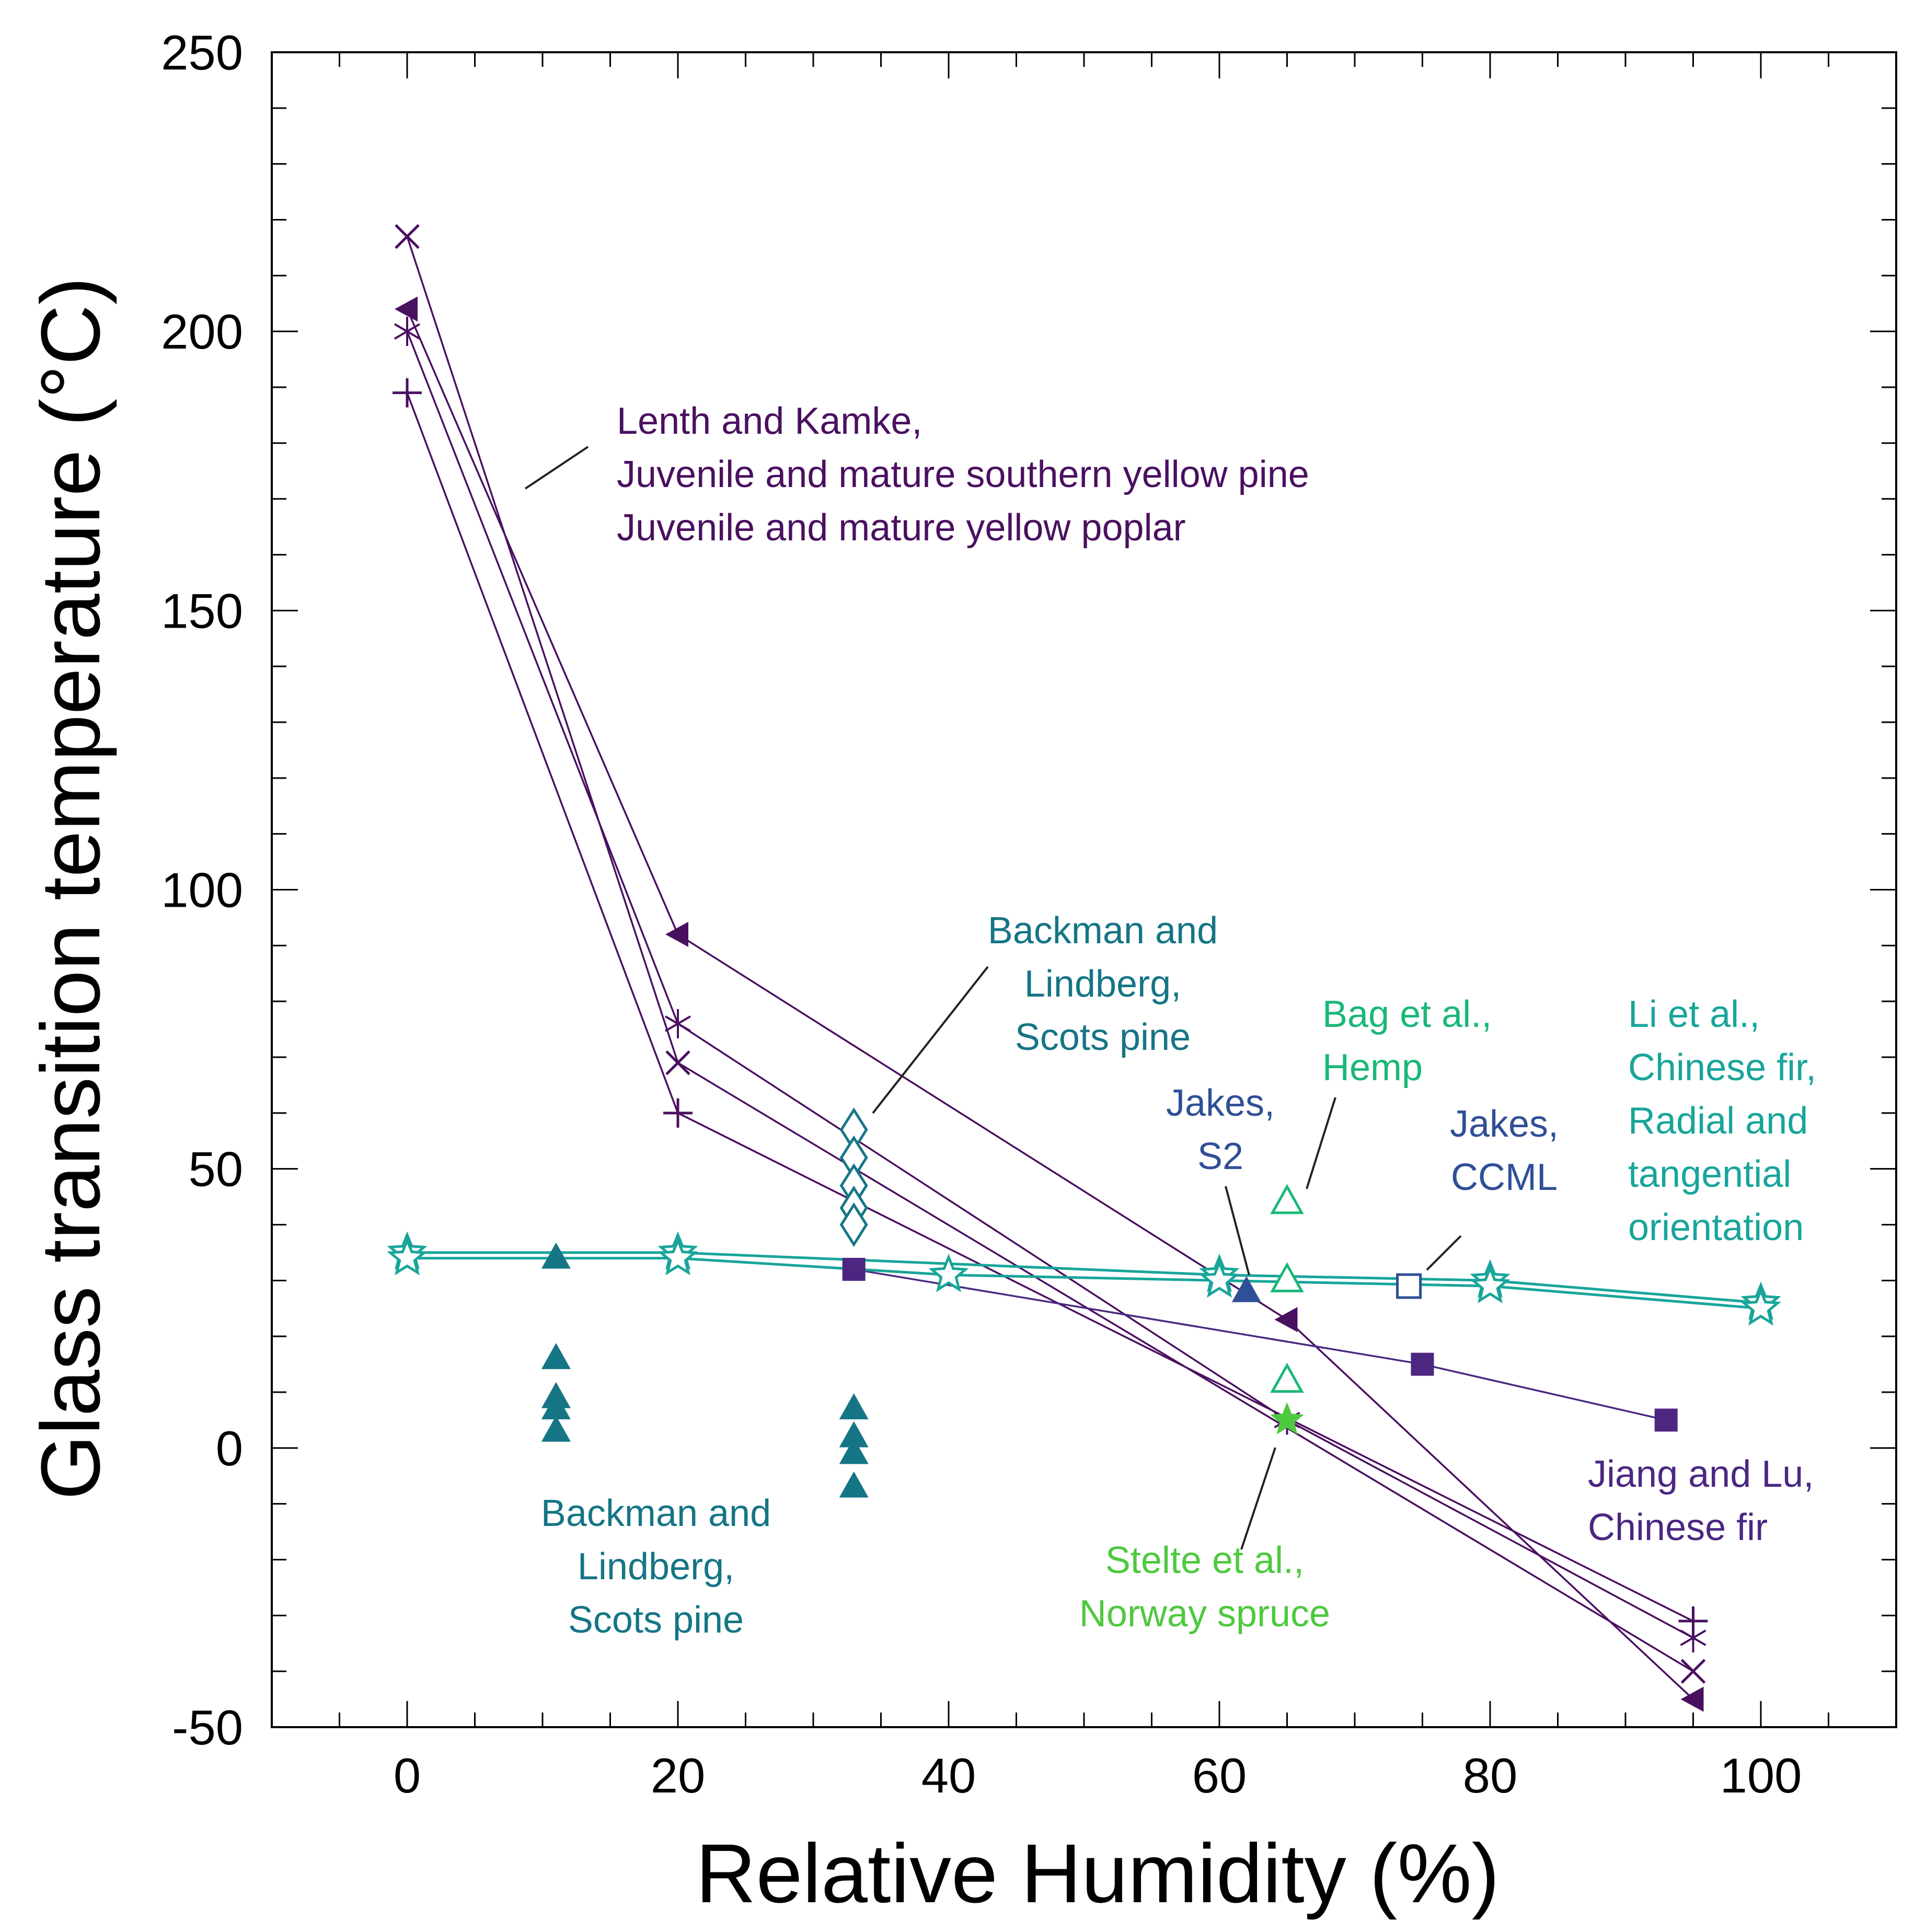  What do you see at coordinates (229, 1448) in the screenshot?
I see `y-tick-label: 0` at bounding box center [229, 1448].